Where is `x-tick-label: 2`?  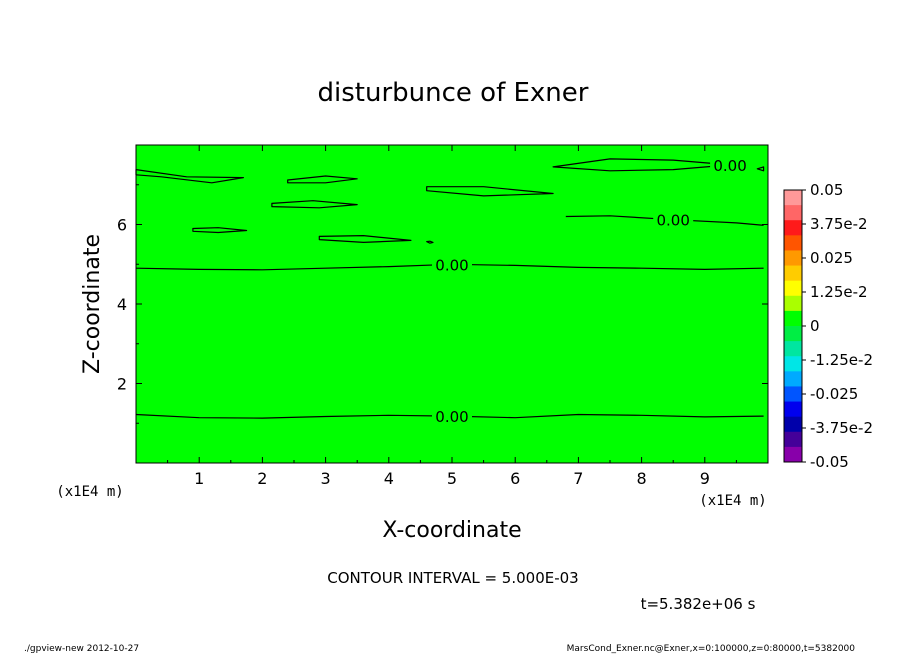
x-tick-label: 2 is located at coordinates (262, 478).